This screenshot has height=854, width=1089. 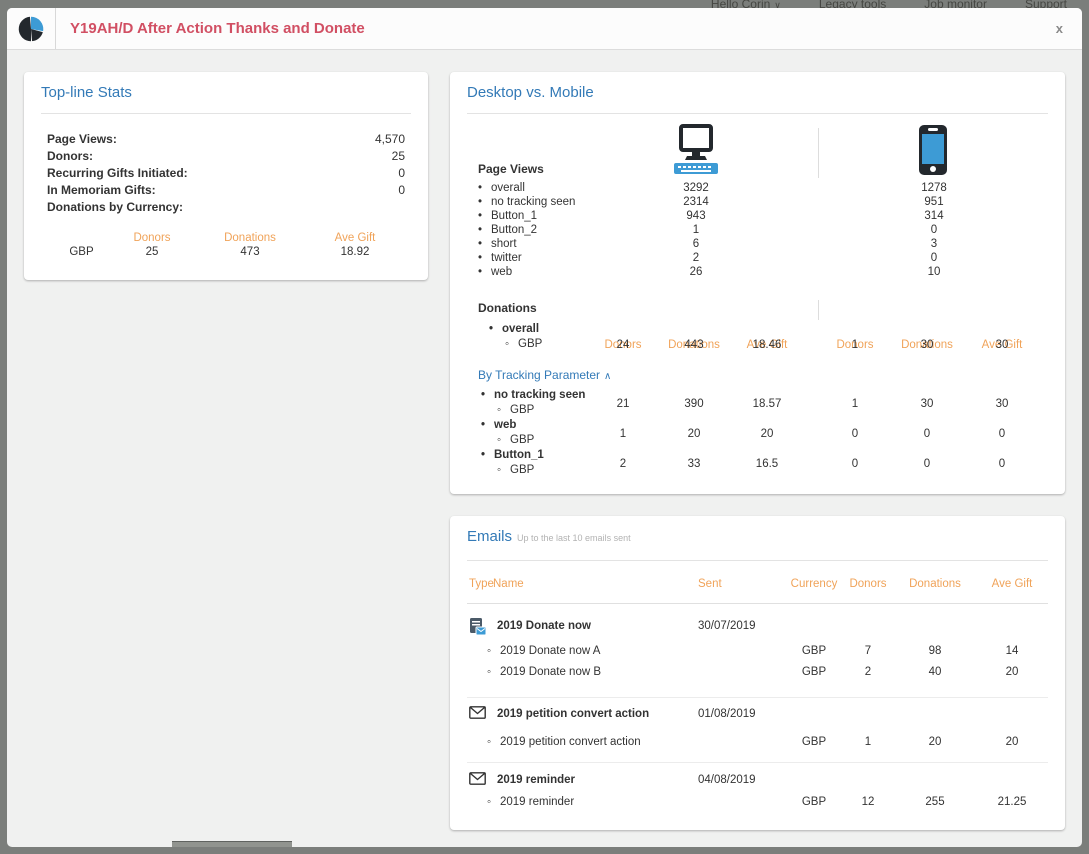 I want to click on page-views-row: Button_2 1 0, so click(x=757, y=230).